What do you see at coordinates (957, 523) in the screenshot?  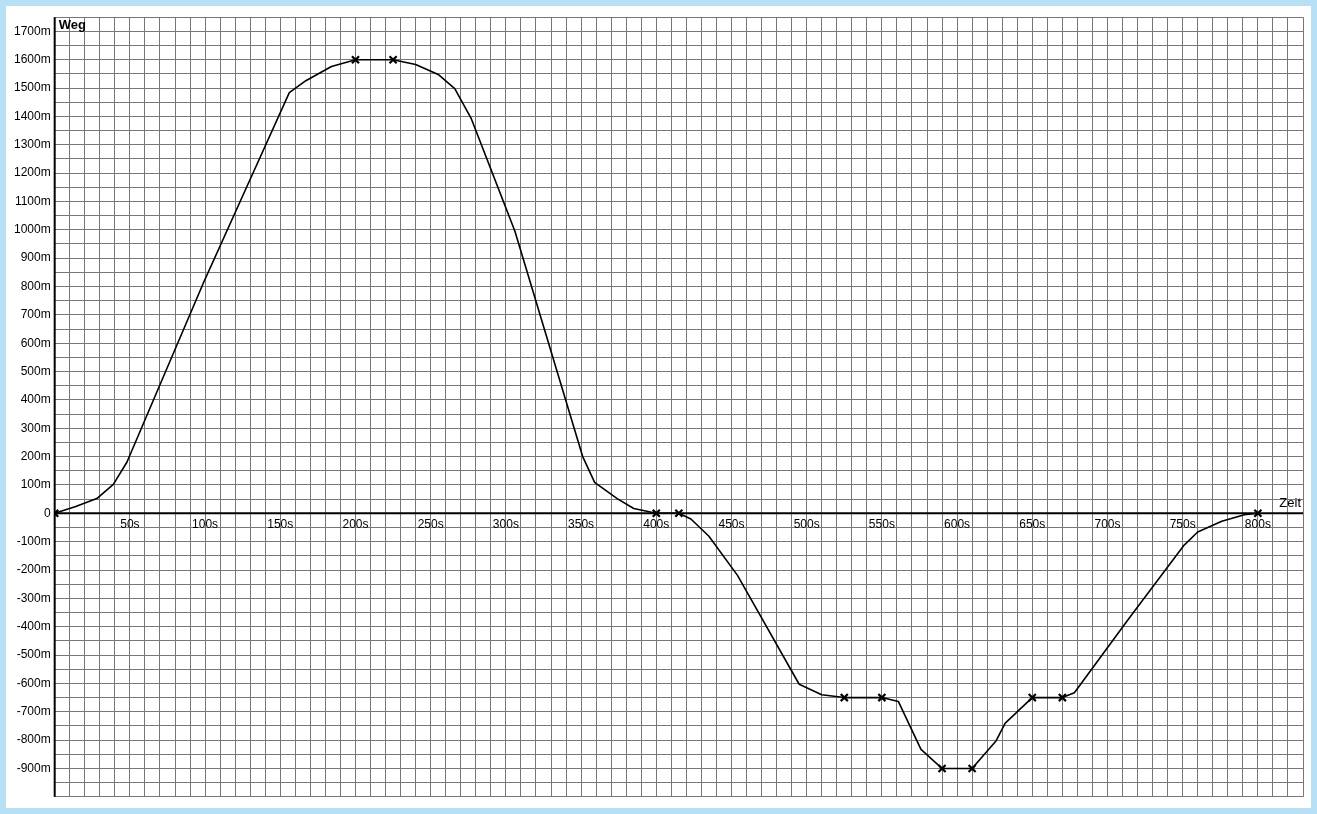 I see `x-tick-label: 600s` at bounding box center [957, 523].